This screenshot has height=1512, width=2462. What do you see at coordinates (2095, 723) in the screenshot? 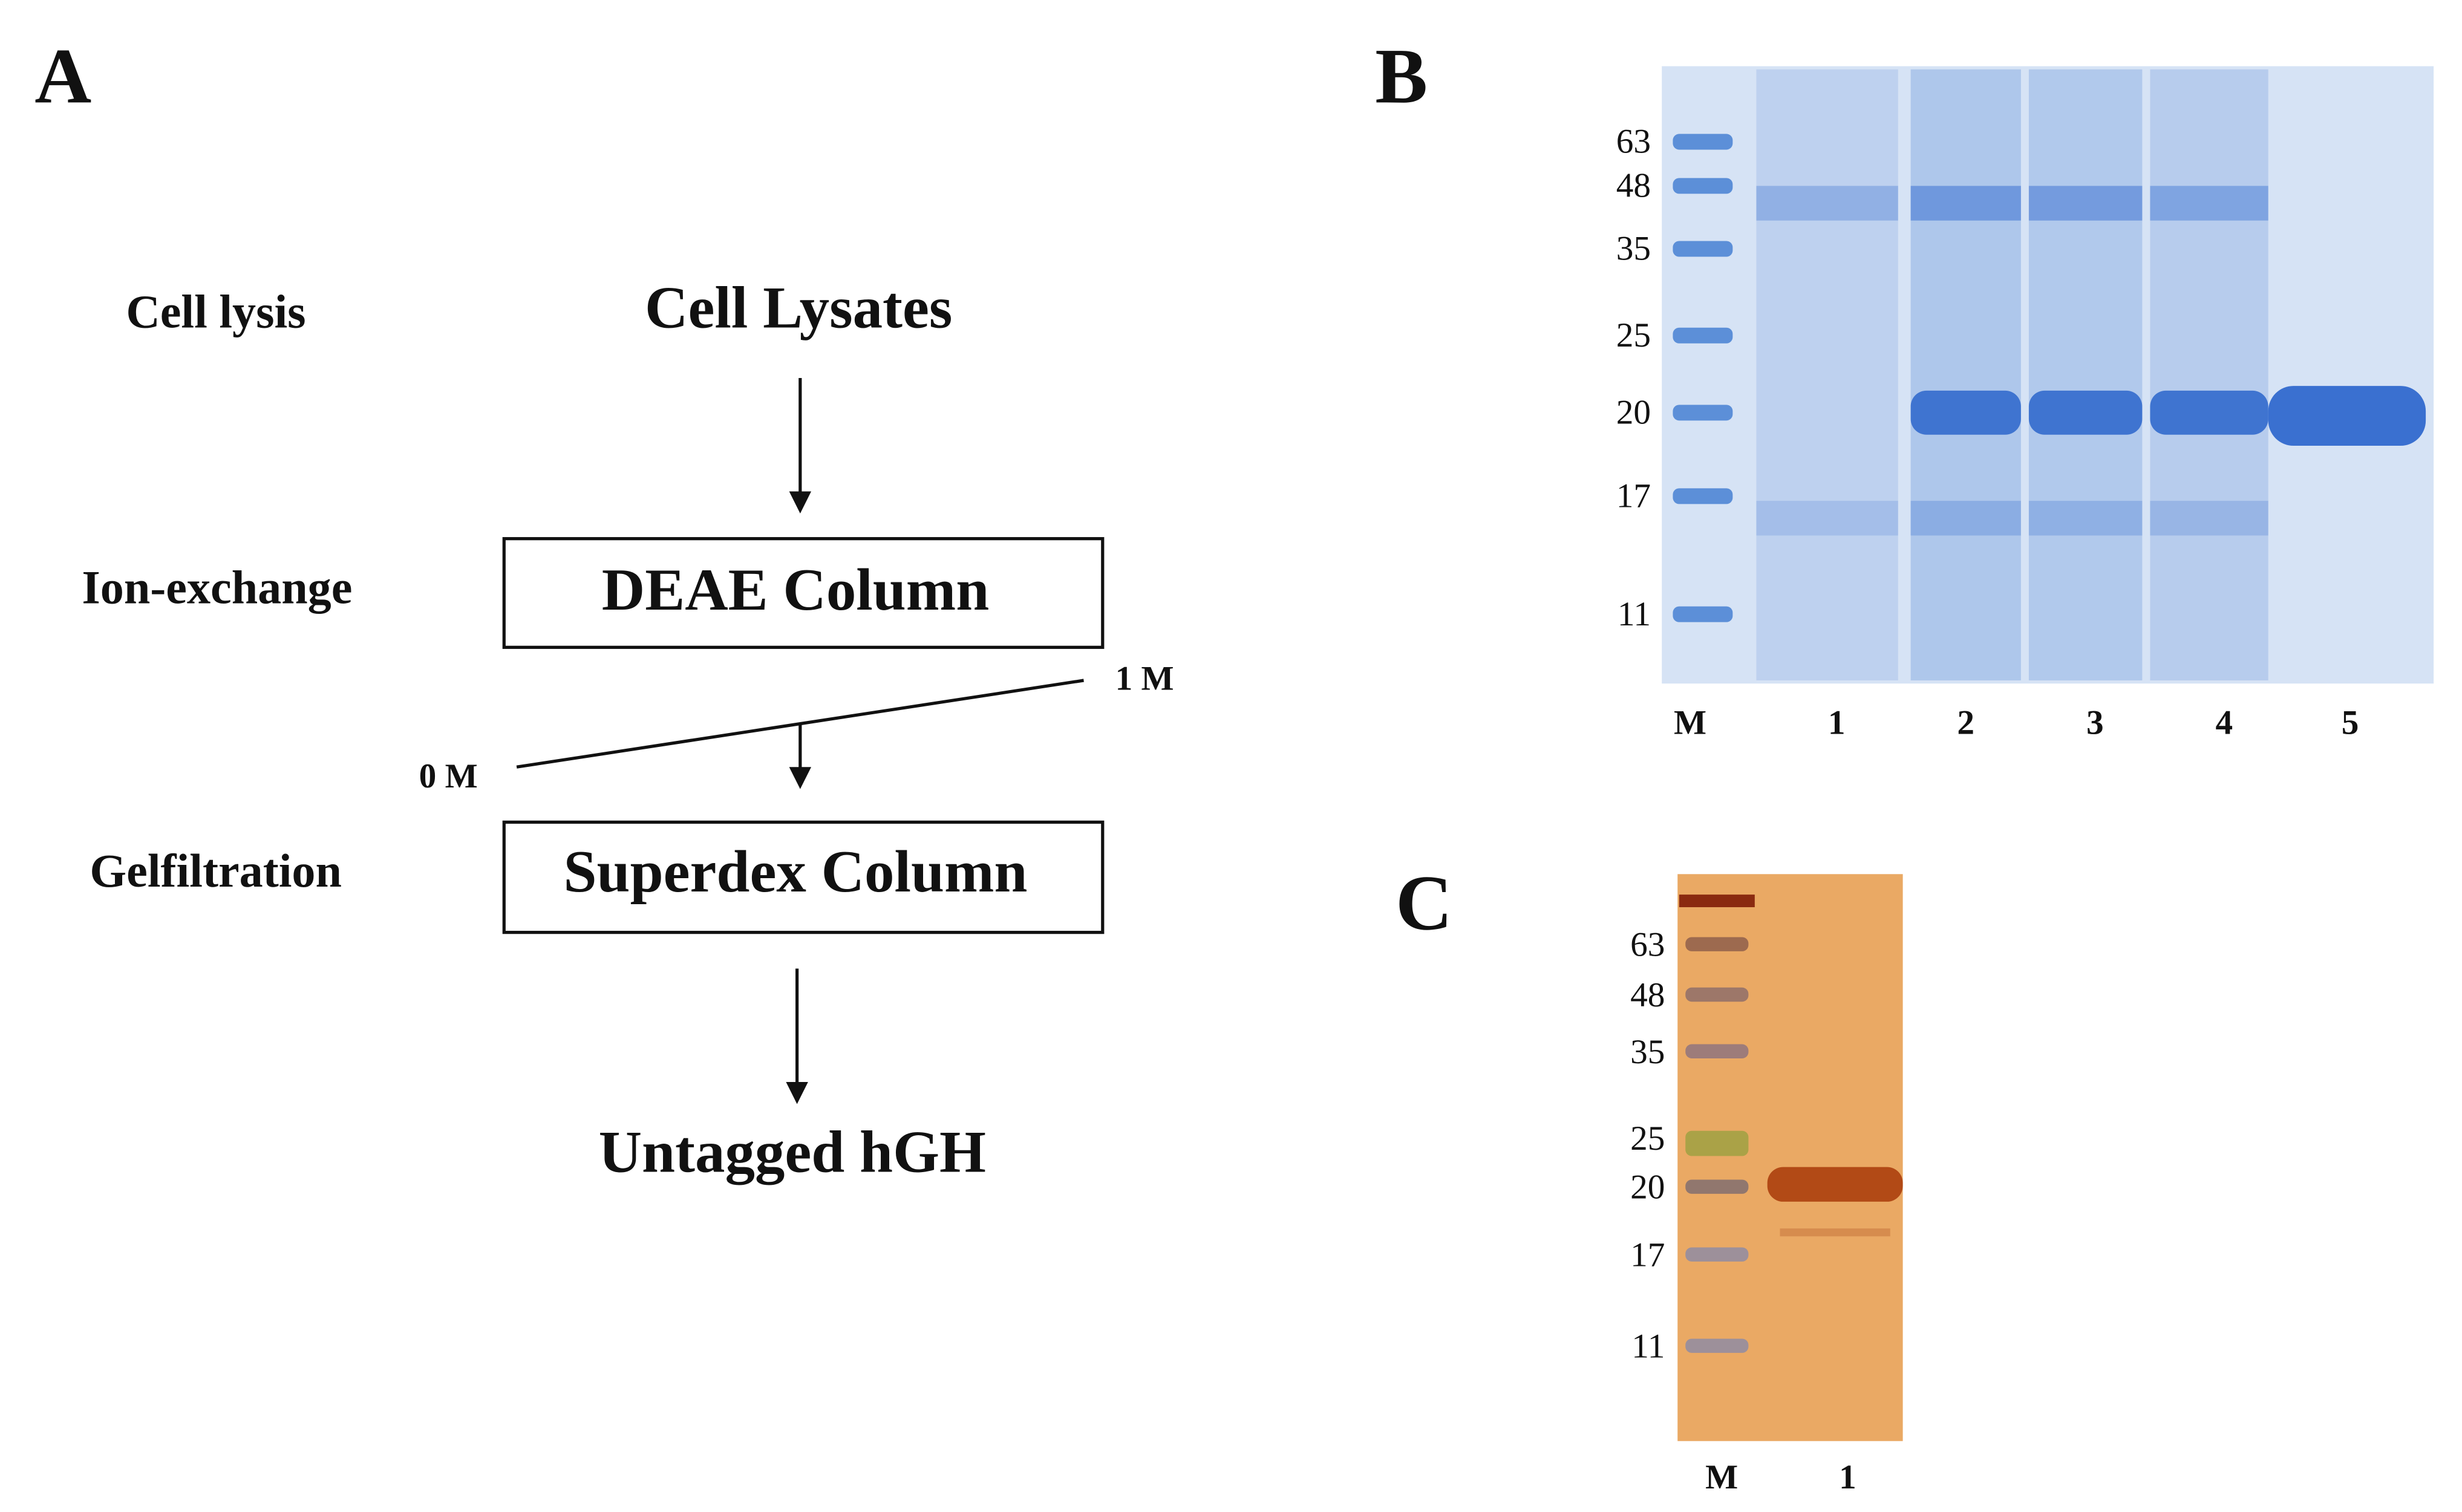
I see `lane-label: 3` at bounding box center [2095, 723].